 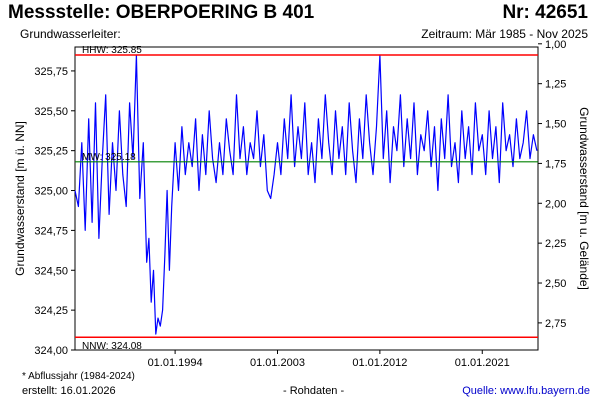 What do you see at coordinates (51, 152) in the screenshot?
I see `left-tick-label: 325,25` at bounding box center [51, 152].